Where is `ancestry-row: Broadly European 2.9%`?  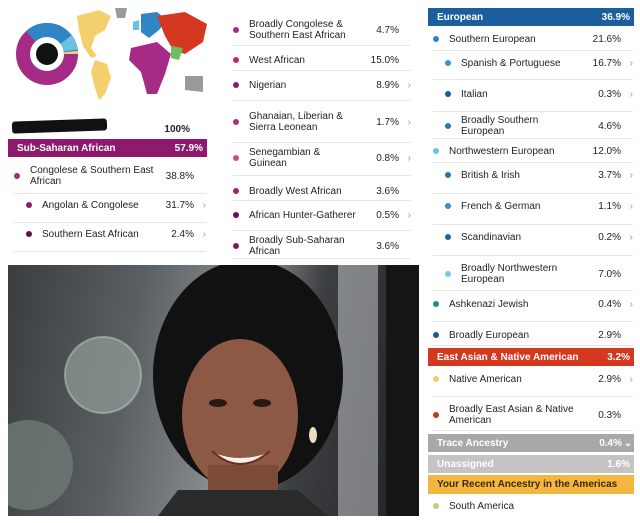 ancestry-row: Broadly European 2.9% is located at coordinates (533, 335).